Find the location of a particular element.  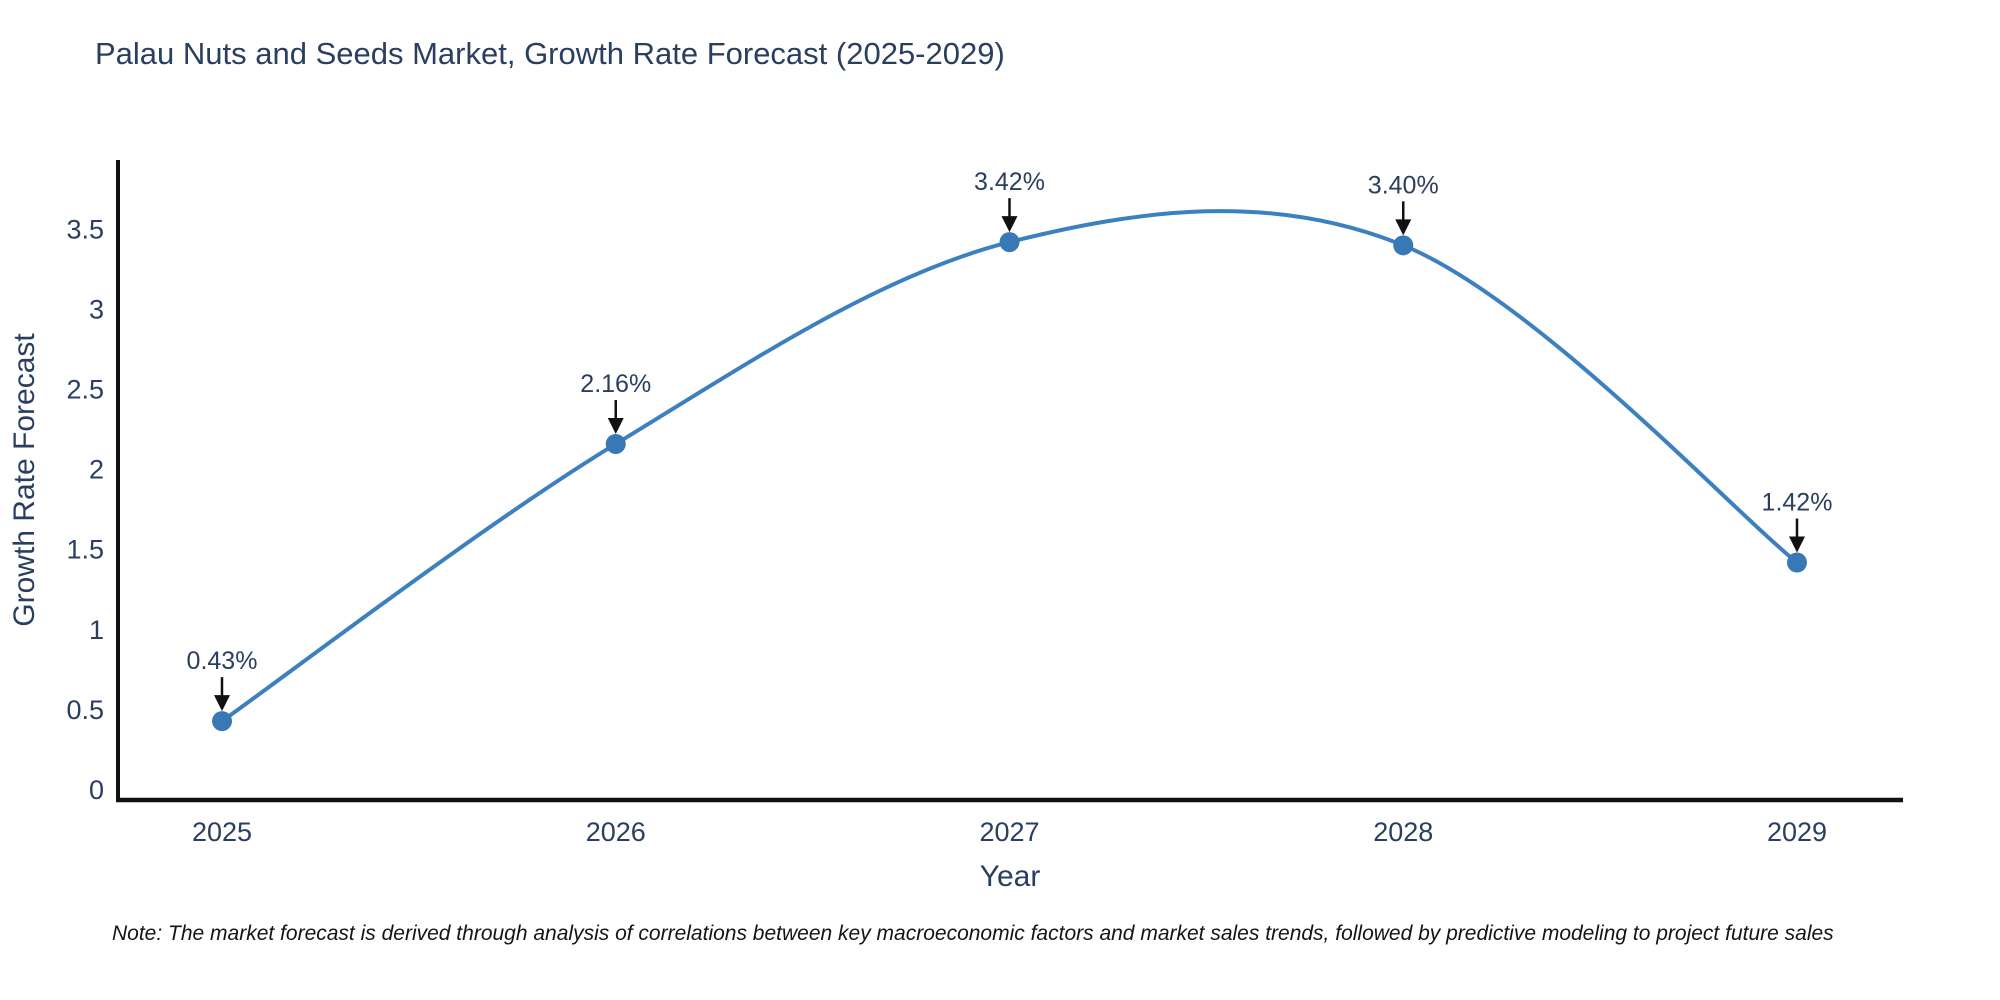

x-axis-title: Year is located at coordinates (1010, 876).